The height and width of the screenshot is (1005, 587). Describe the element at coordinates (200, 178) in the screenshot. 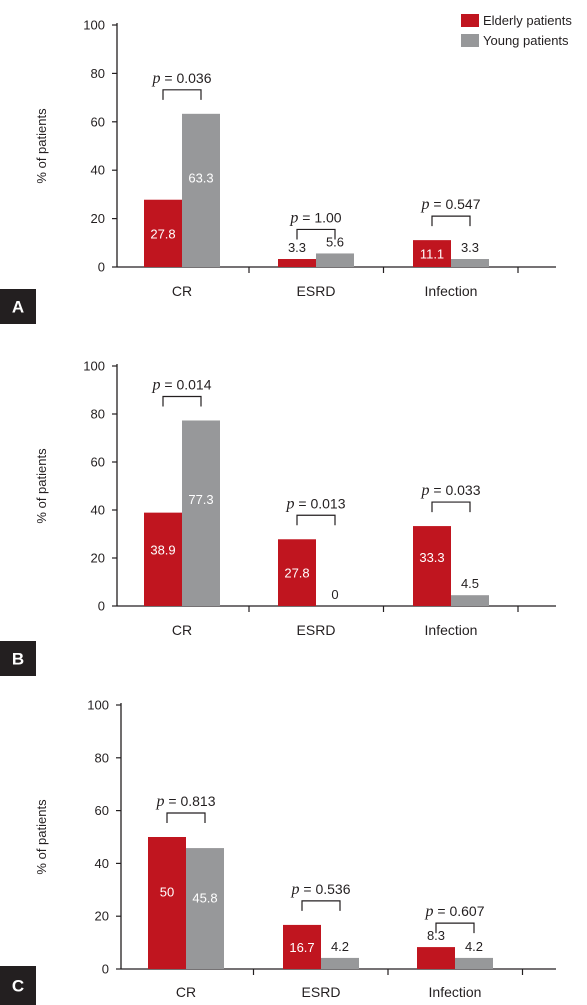

I see `data-label: 63.3` at that location.